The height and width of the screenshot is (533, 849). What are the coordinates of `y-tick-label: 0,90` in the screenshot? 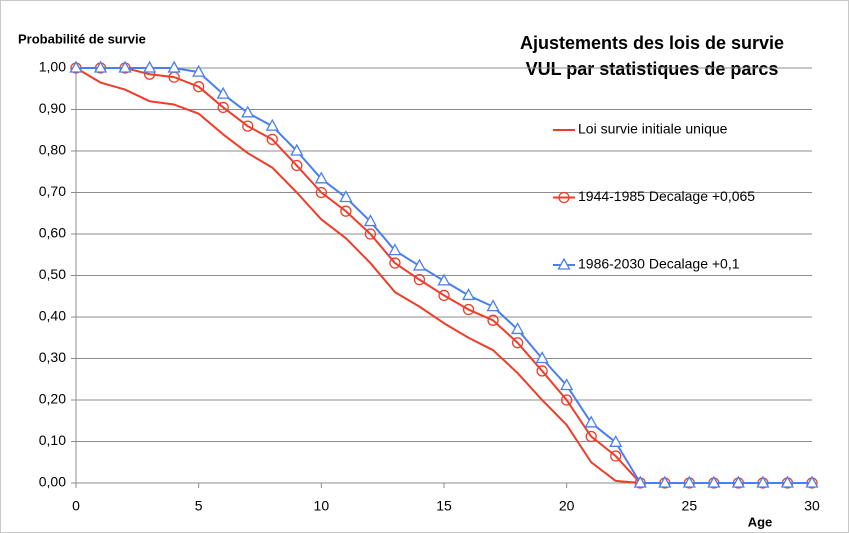 It's located at (52, 108).